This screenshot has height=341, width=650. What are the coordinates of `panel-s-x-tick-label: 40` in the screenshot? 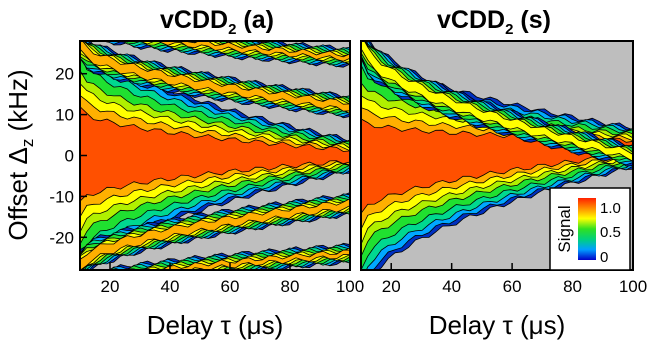 It's located at (451, 286).